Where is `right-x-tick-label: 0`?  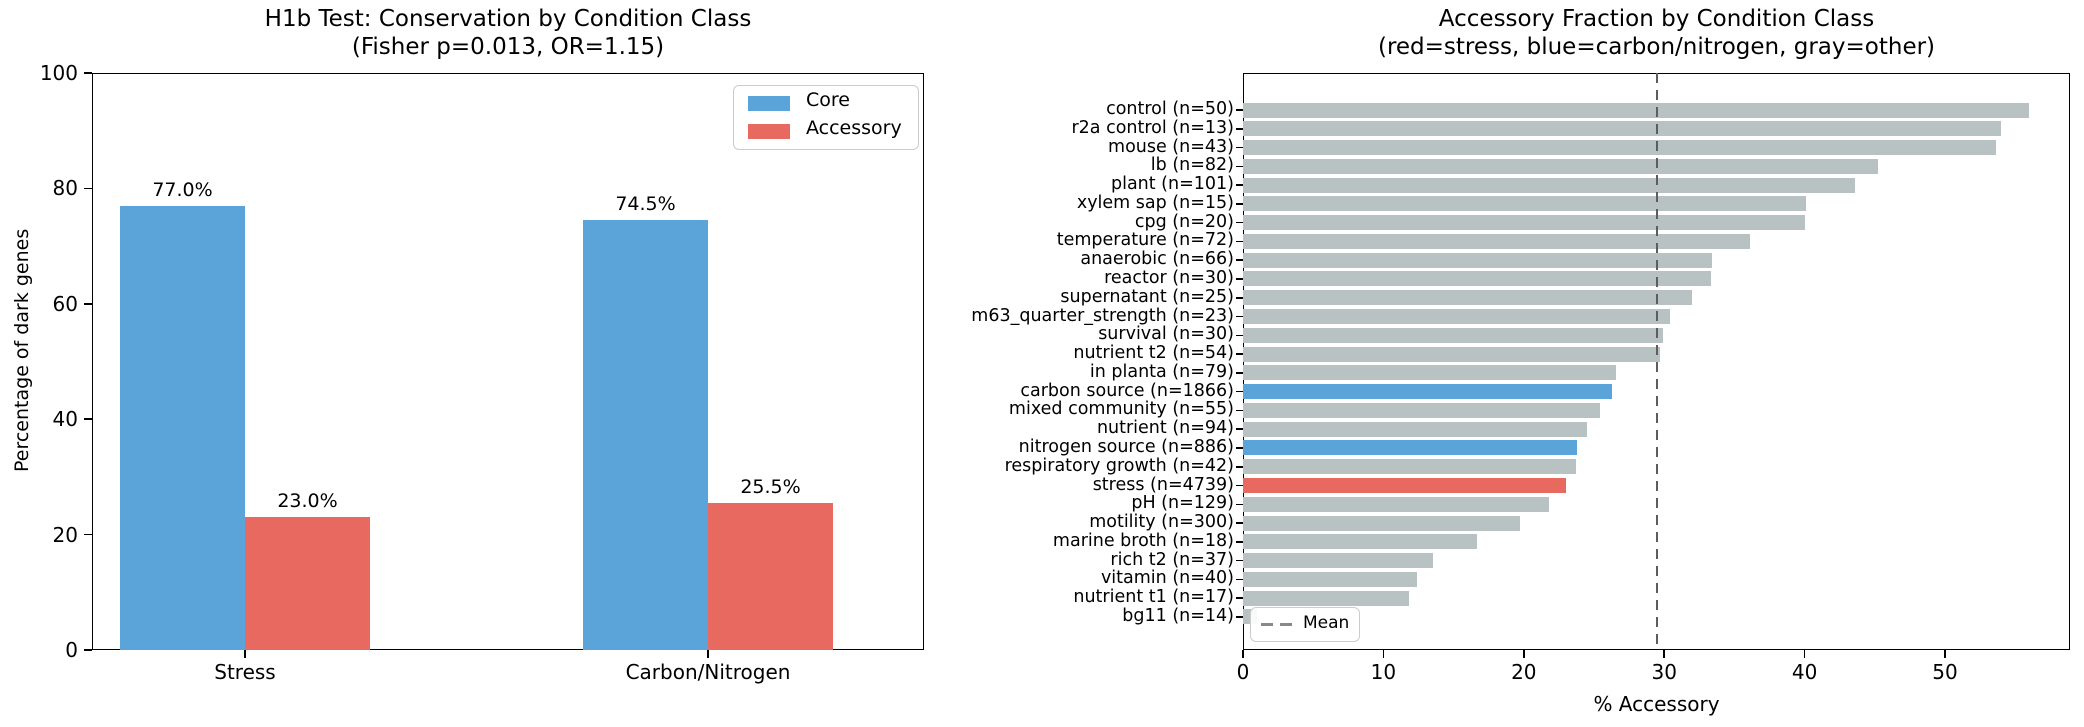
right-x-tick-label: 0 is located at coordinates (1243, 672).